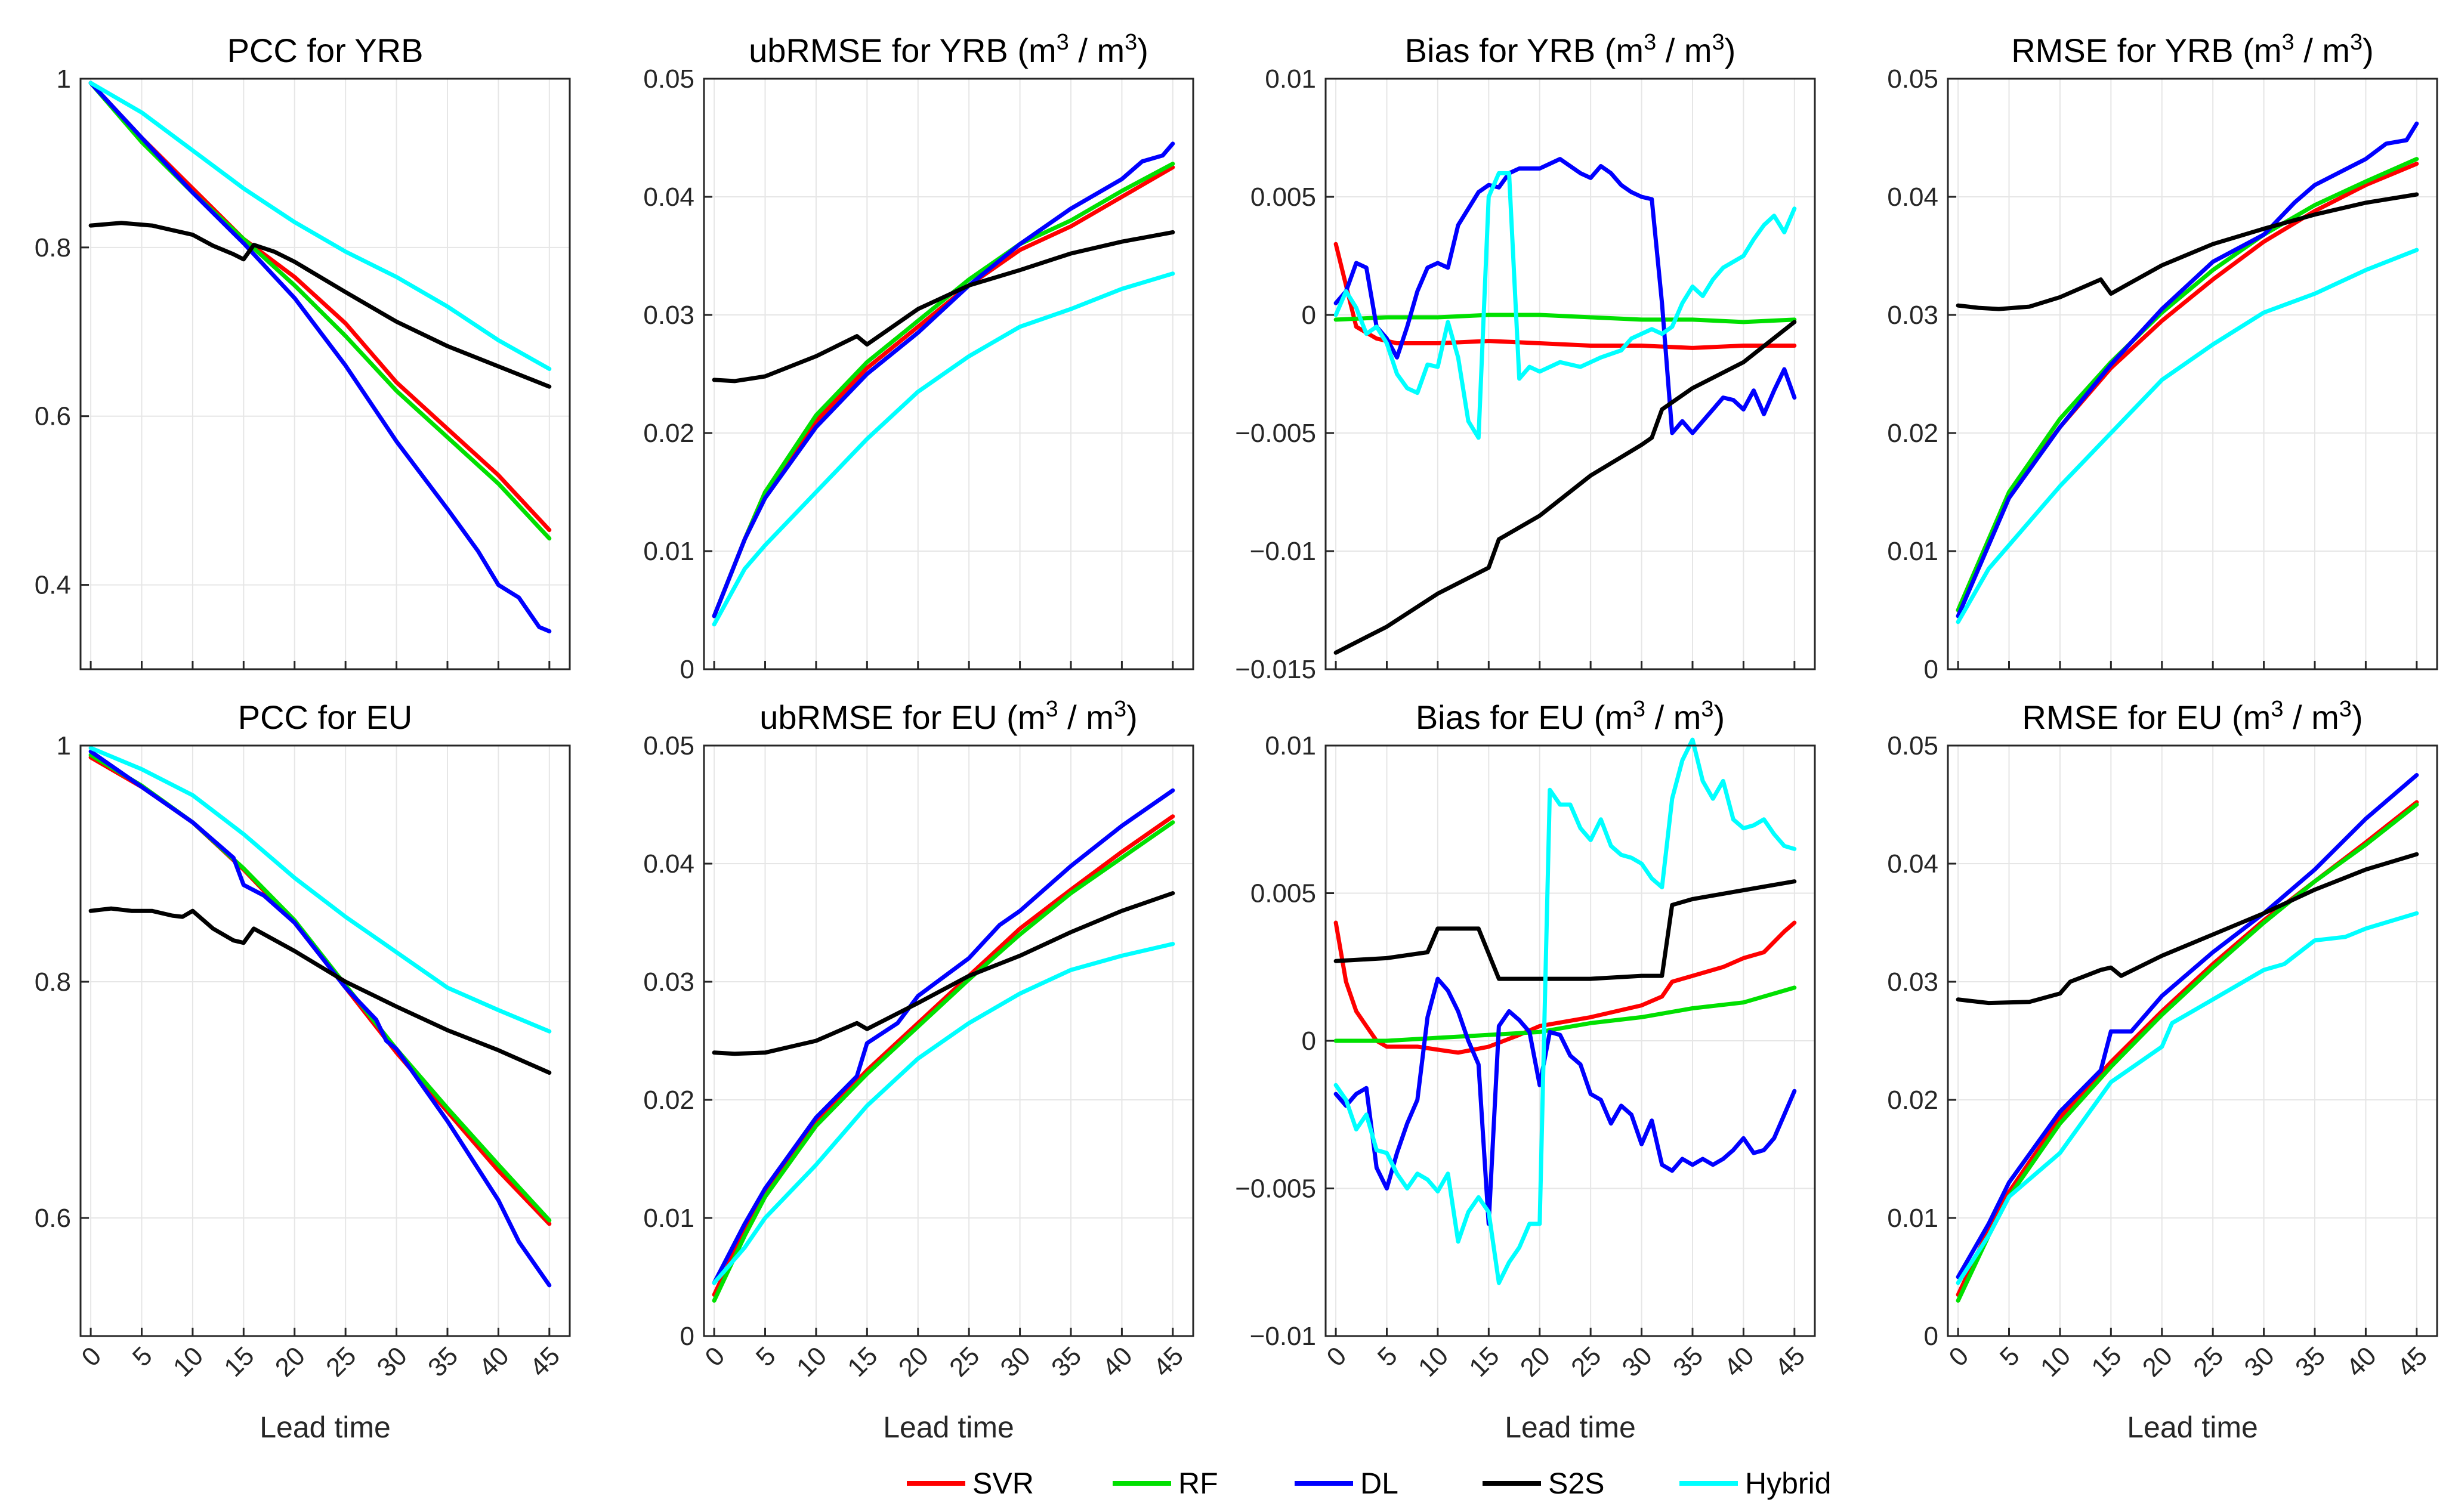 The image size is (2452, 1512). Describe the element at coordinates (1283, 1336) in the screenshot. I see `y-tick-label: −0.01` at that location.